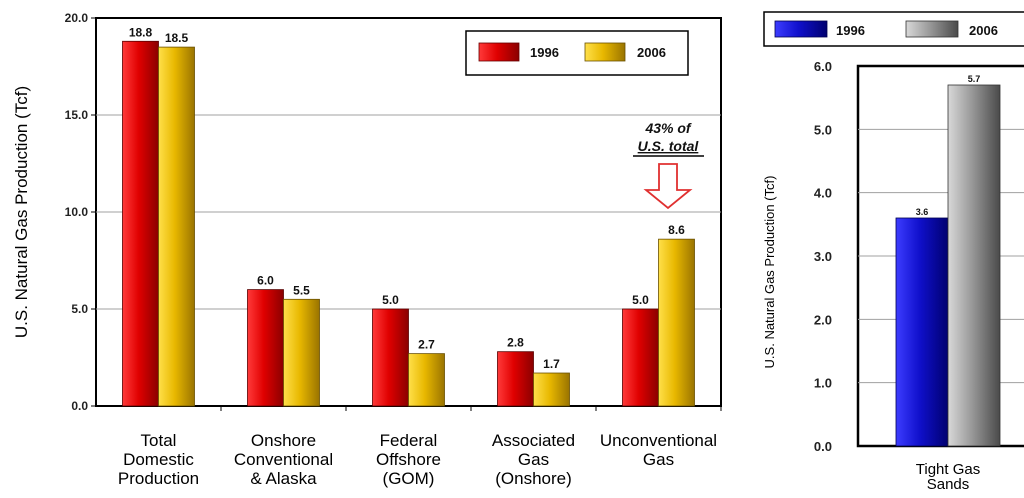 The height and width of the screenshot is (498, 1024). Describe the element at coordinates (79, 309) in the screenshot. I see `left-y-tick-label: 5.0` at that location.